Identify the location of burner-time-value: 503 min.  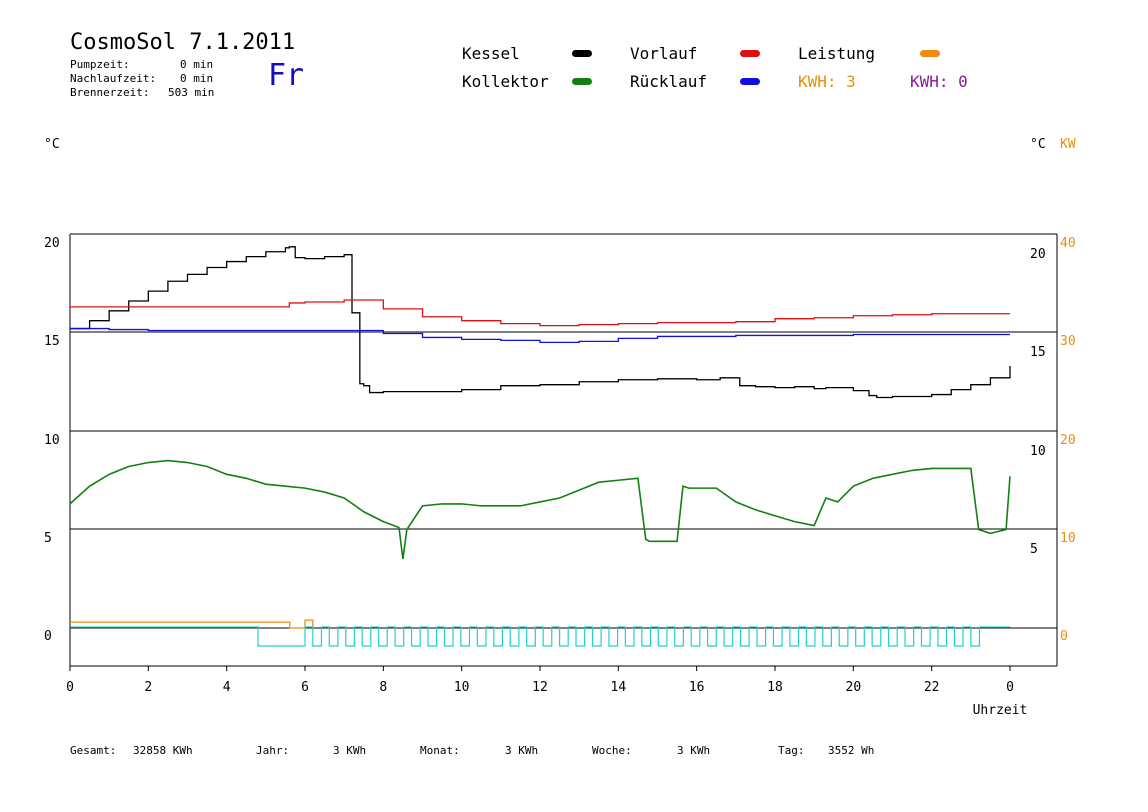
(191, 92).